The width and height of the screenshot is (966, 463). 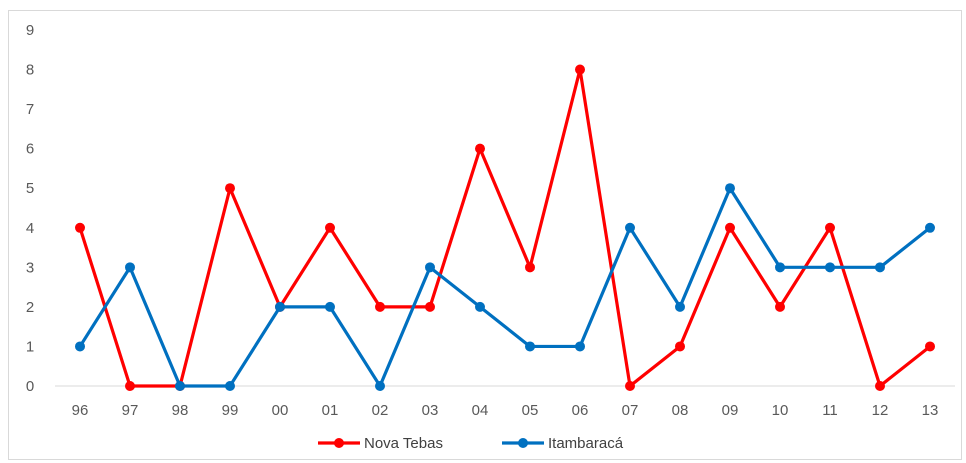 What do you see at coordinates (180, 410) in the screenshot?
I see `x-tick-label: 98` at bounding box center [180, 410].